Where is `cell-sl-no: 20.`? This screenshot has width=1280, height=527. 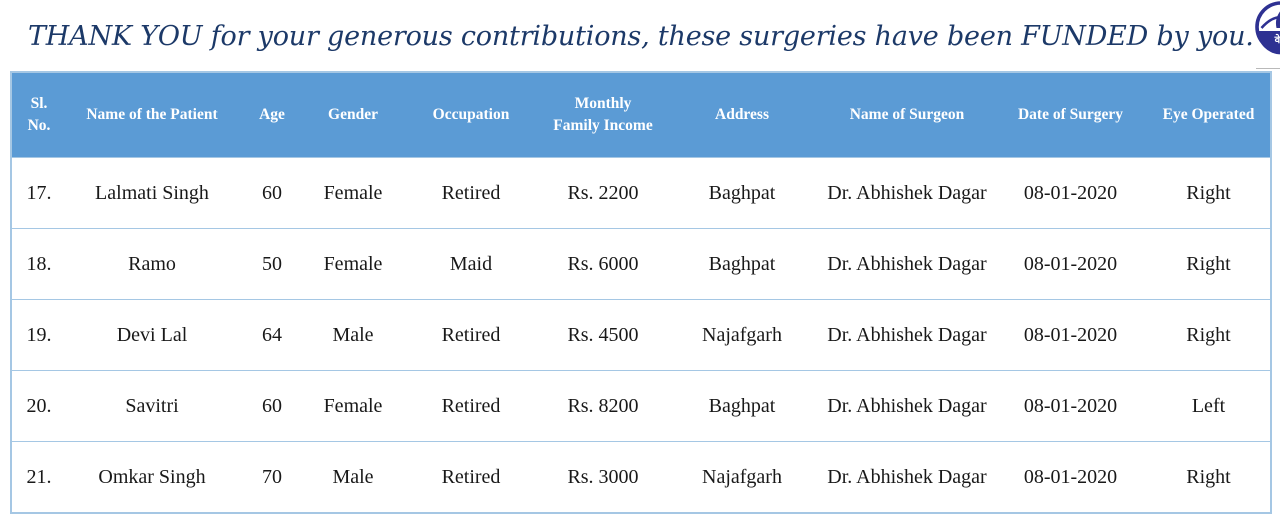
cell-sl-no: 20. is located at coordinates (38, 406).